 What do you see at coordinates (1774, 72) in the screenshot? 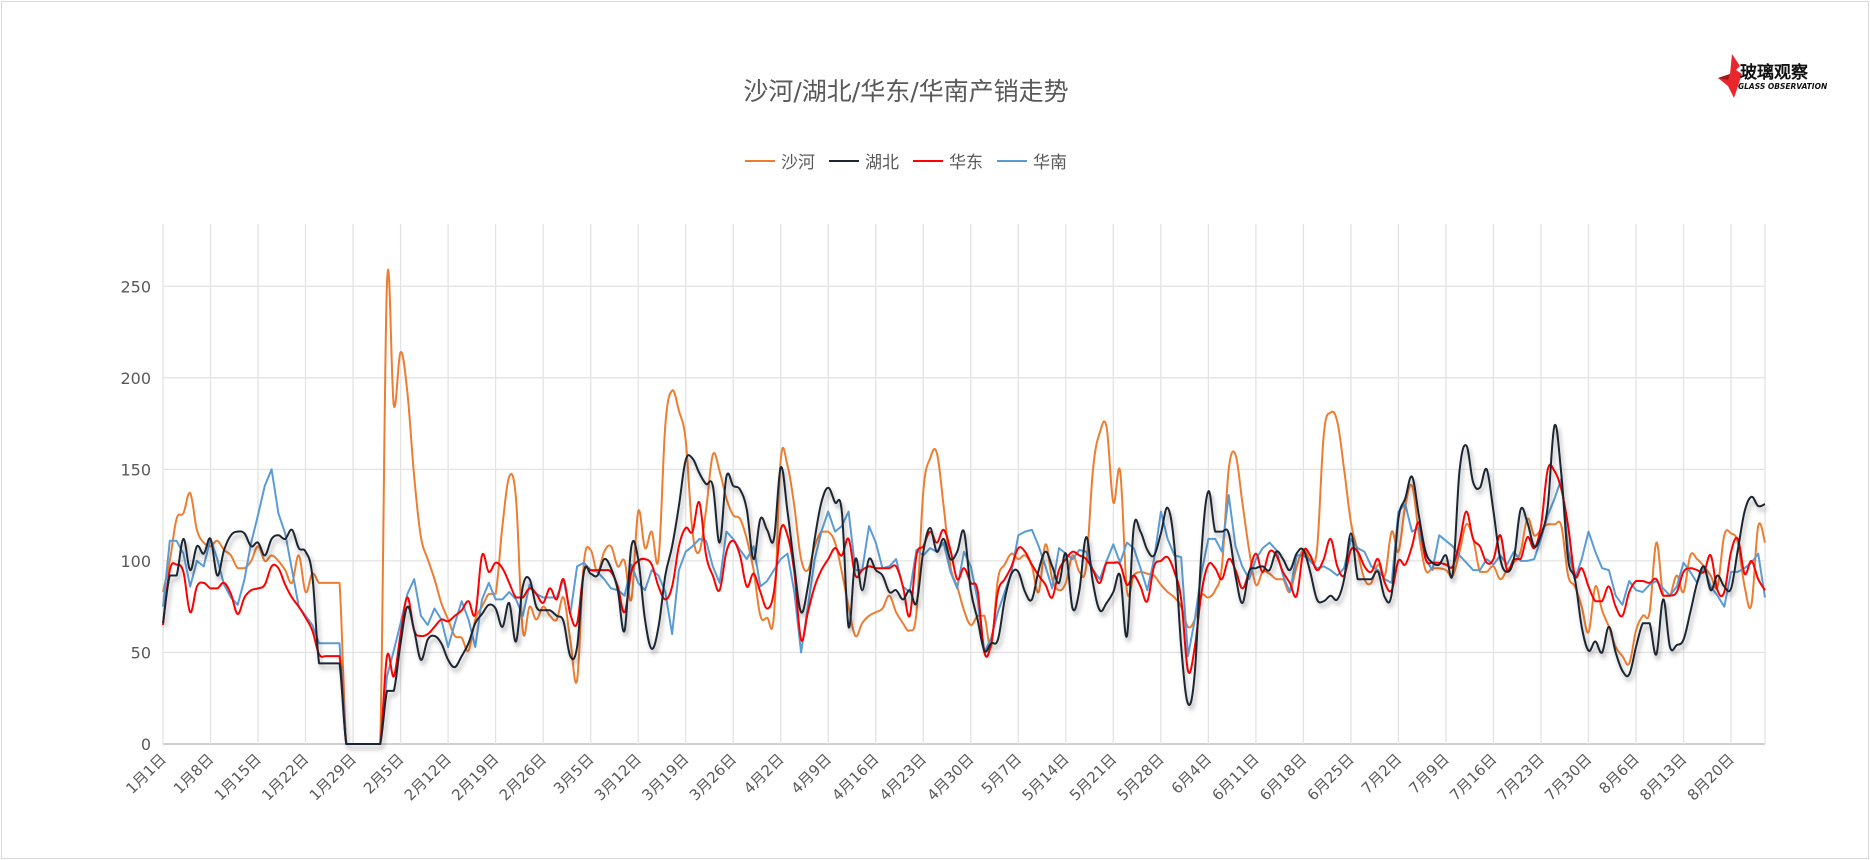
I see `logo-cn-text: 玻璃观察` at bounding box center [1774, 72].